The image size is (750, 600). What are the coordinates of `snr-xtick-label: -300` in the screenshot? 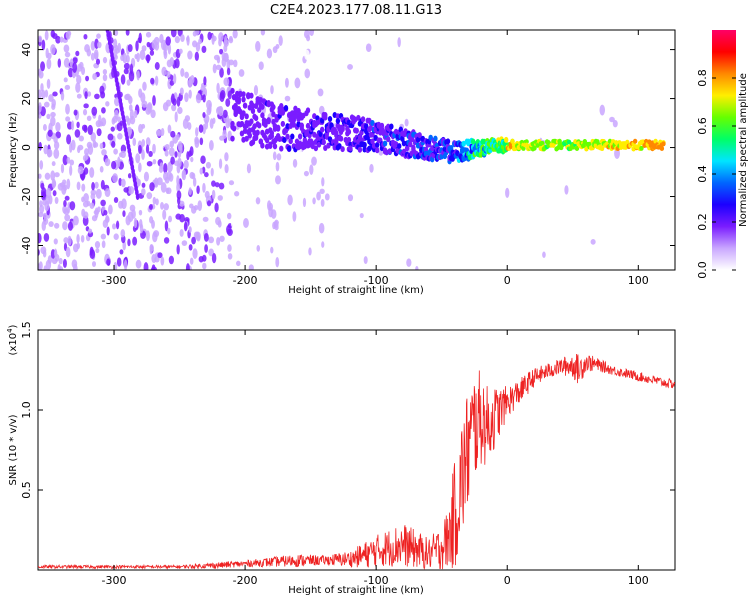 It's located at (114, 580).